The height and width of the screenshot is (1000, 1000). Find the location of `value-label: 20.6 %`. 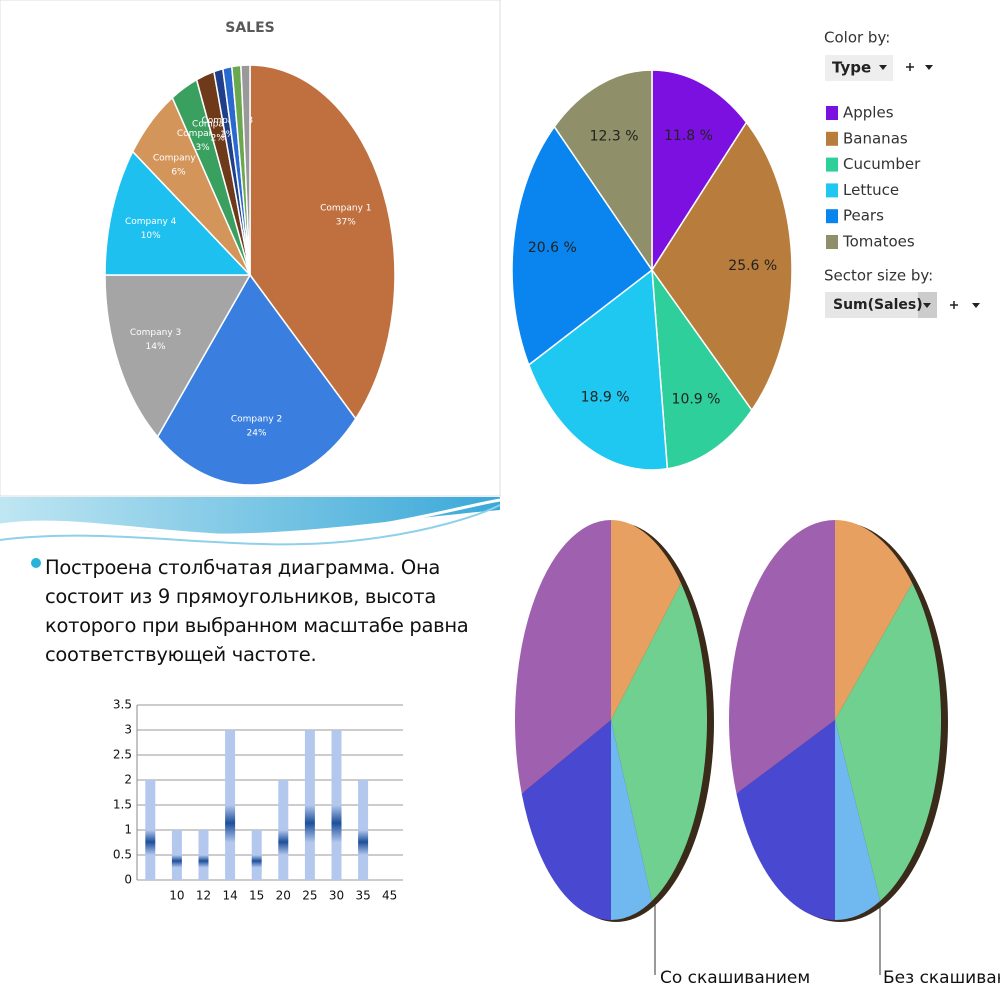

value-label: 20.6 % is located at coordinates (552, 248).